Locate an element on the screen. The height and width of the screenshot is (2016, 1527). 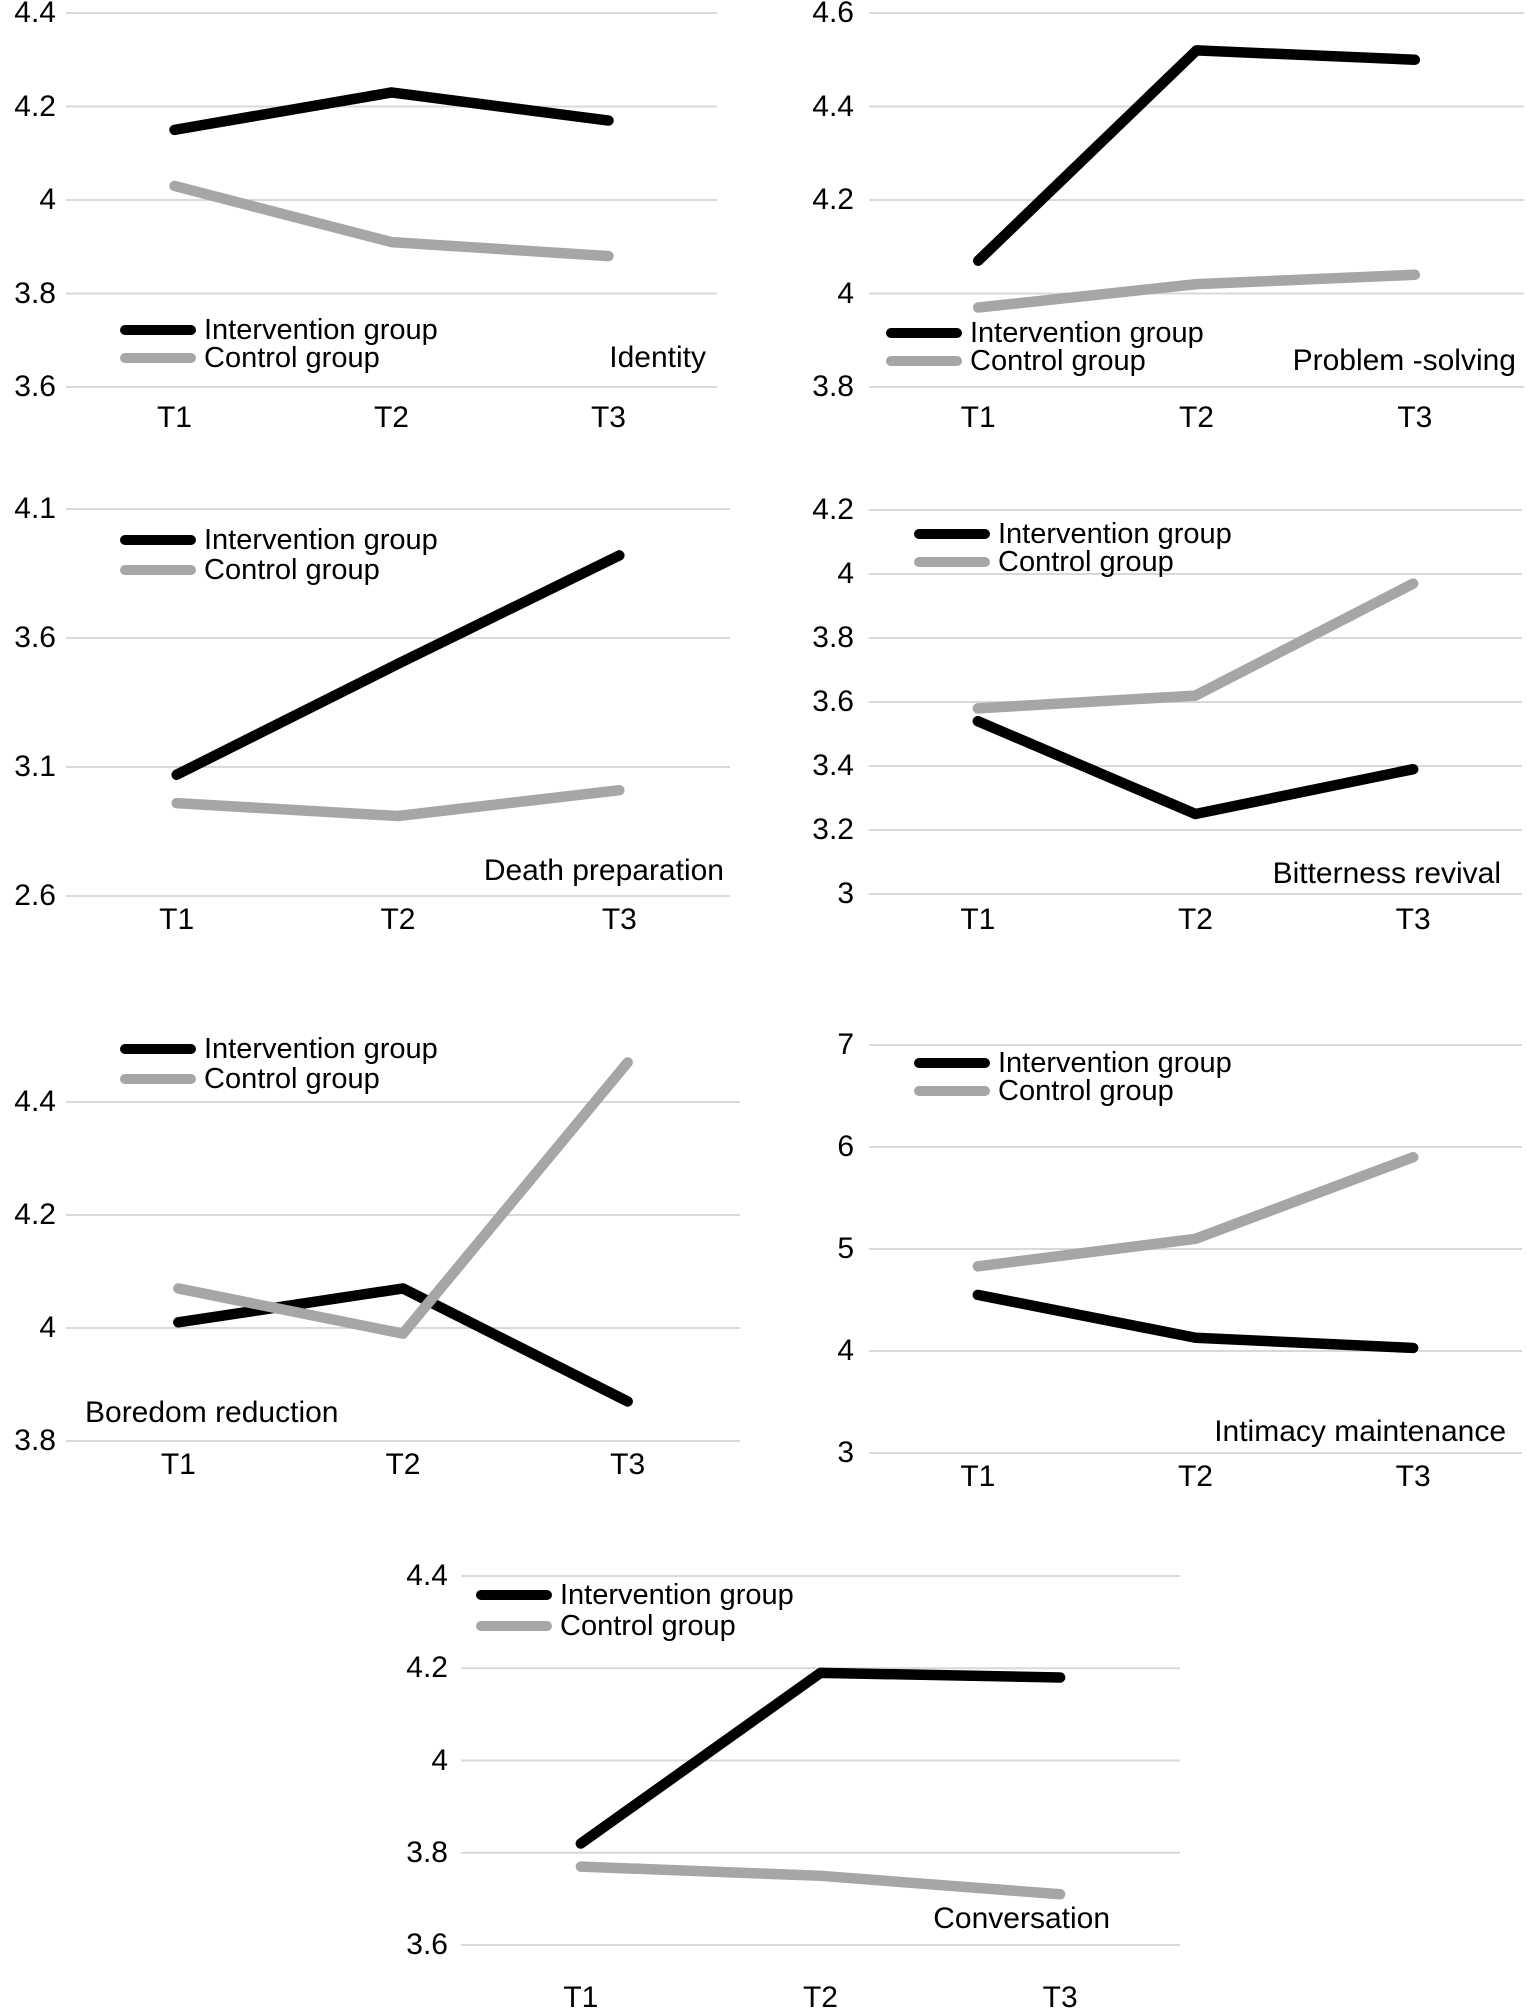
chart-title-label: Intimacy maintenance is located at coordinates (1360, 1431).